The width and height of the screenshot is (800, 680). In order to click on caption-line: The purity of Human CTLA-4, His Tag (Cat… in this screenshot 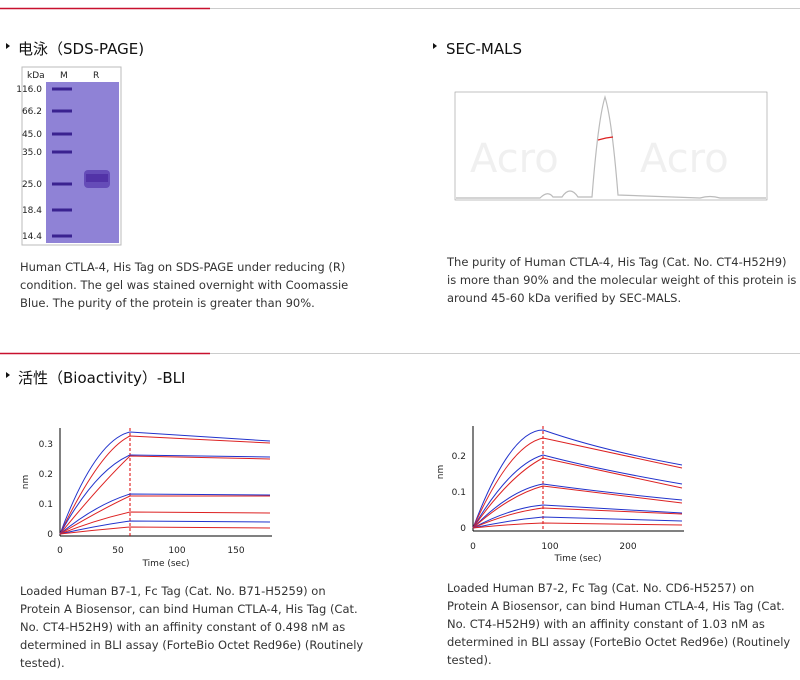, I will do `click(616, 262)`.